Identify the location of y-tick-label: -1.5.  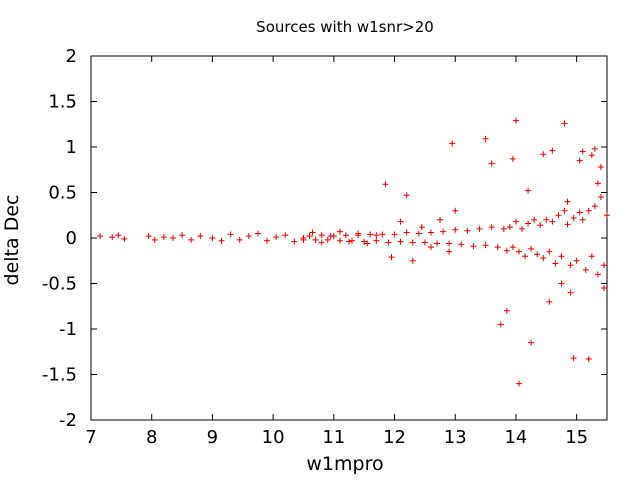
(59, 375).